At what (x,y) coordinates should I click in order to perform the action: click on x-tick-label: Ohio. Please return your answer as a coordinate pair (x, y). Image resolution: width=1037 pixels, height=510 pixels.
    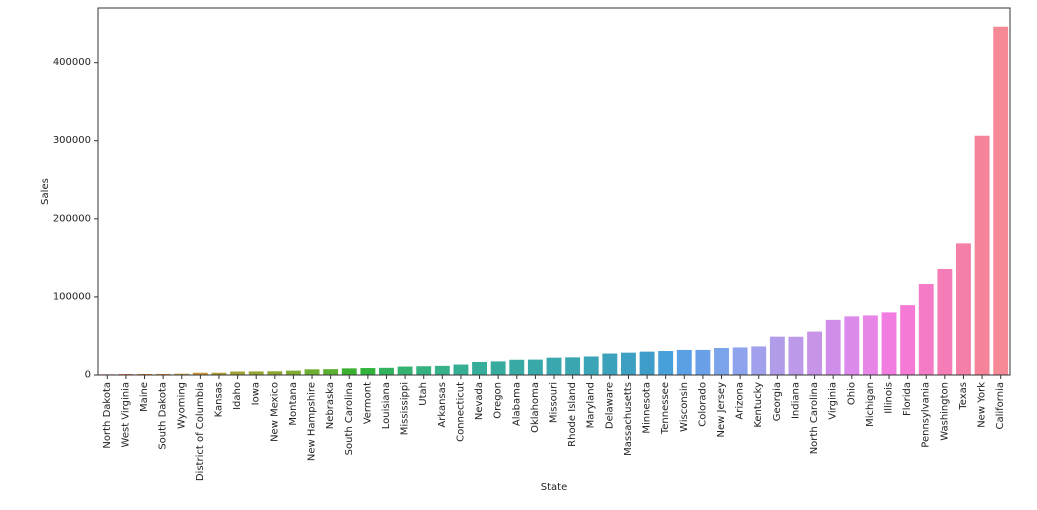
    Looking at the image, I should click on (851, 393).